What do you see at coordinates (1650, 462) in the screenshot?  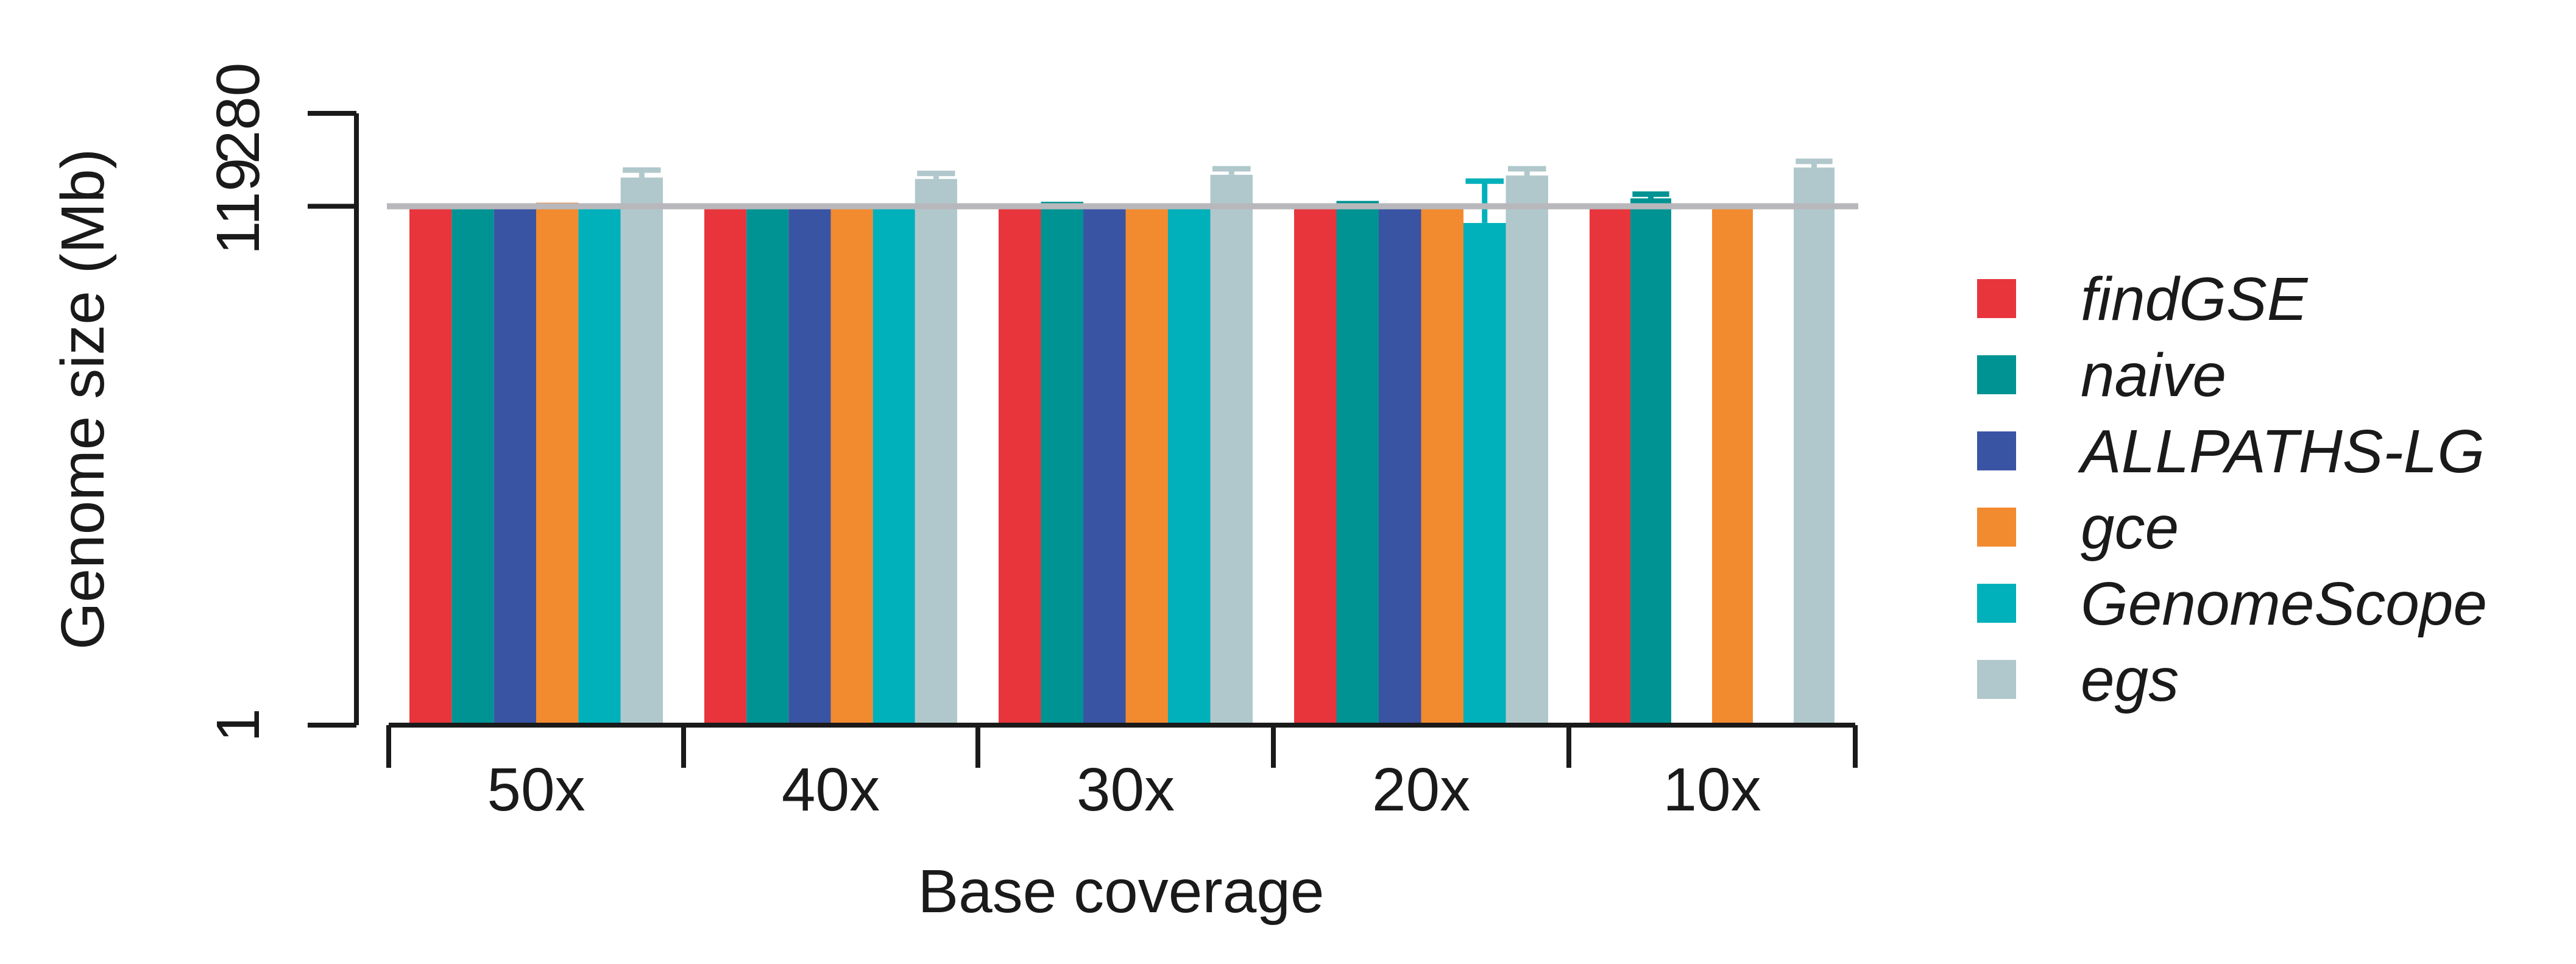 I see `bar-naive-10x` at bounding box center [1650, 462].